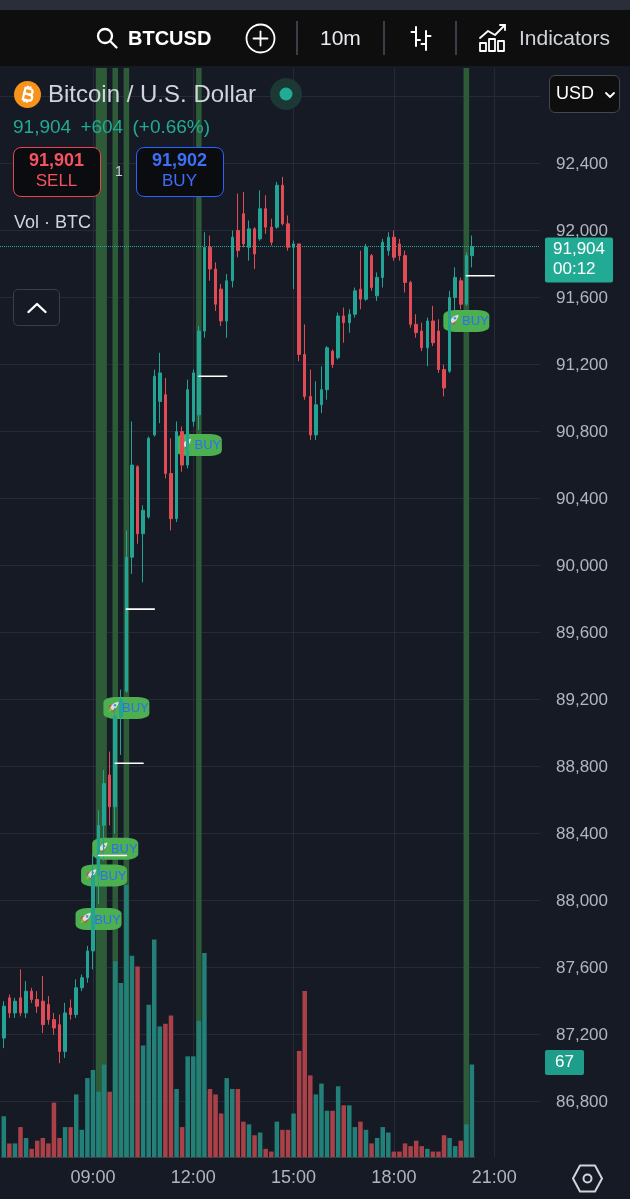  Describe the element at coordinates (112, 126) in the screenshot. I see `text: 91,904 +604 (+0.66%)` at that location.